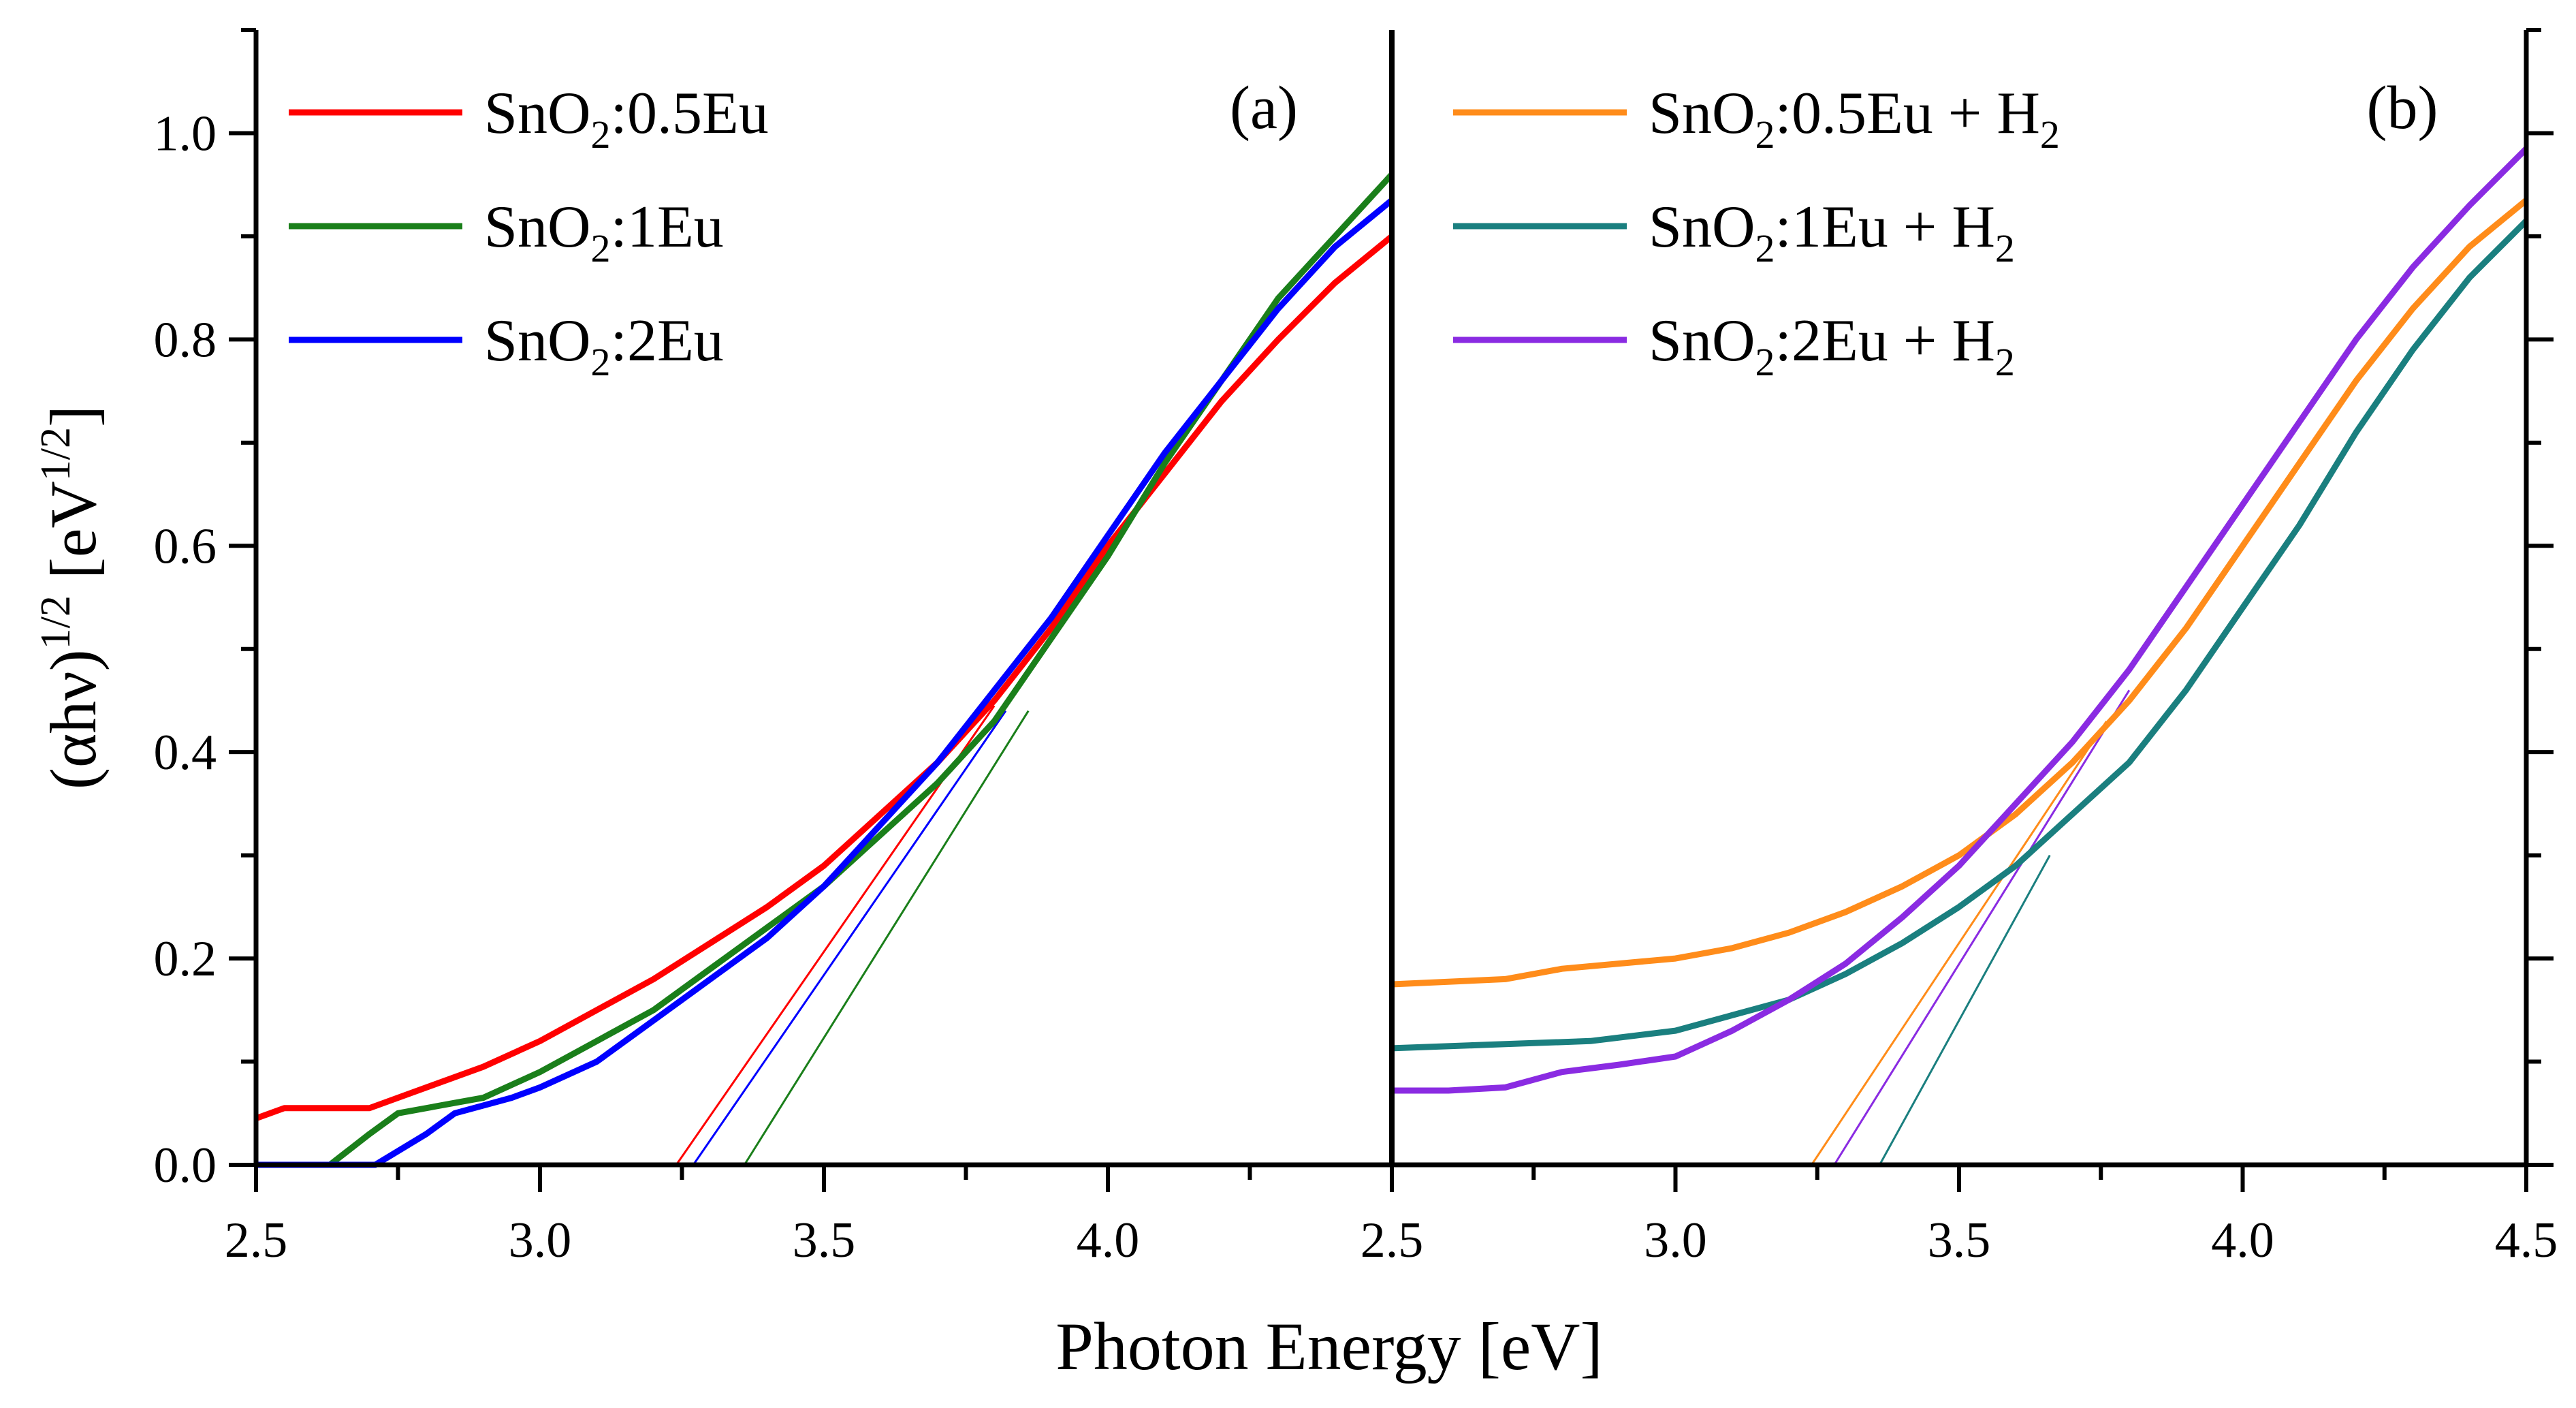 The width and height of the screenshot is (2576, 1408). What do you see at coordinates (73, 416) in the screenshot?
I see `y-axis-title-close: ]` at bounding box center [73, 416].